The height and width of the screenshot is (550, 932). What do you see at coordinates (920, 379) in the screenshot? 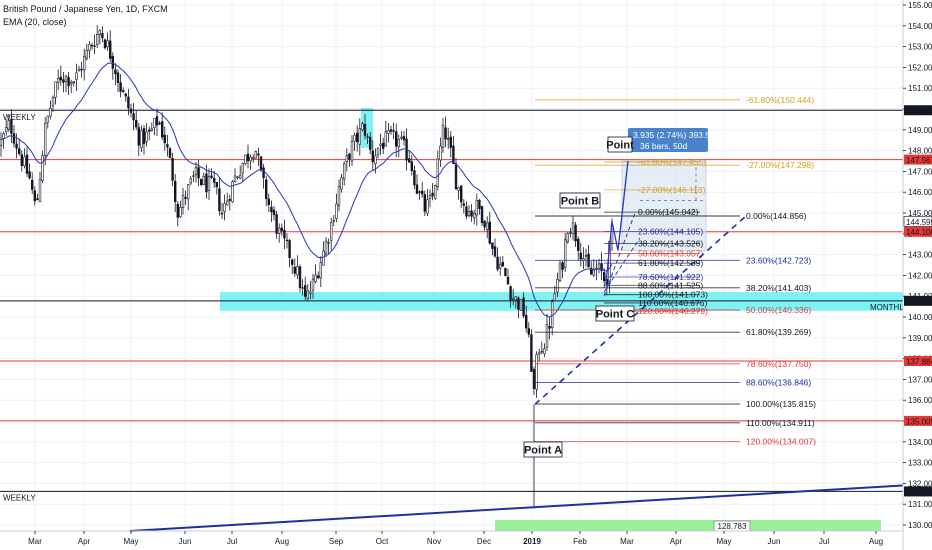
I see `price-axis-label: 137.000` at bounding box center [920, 379].